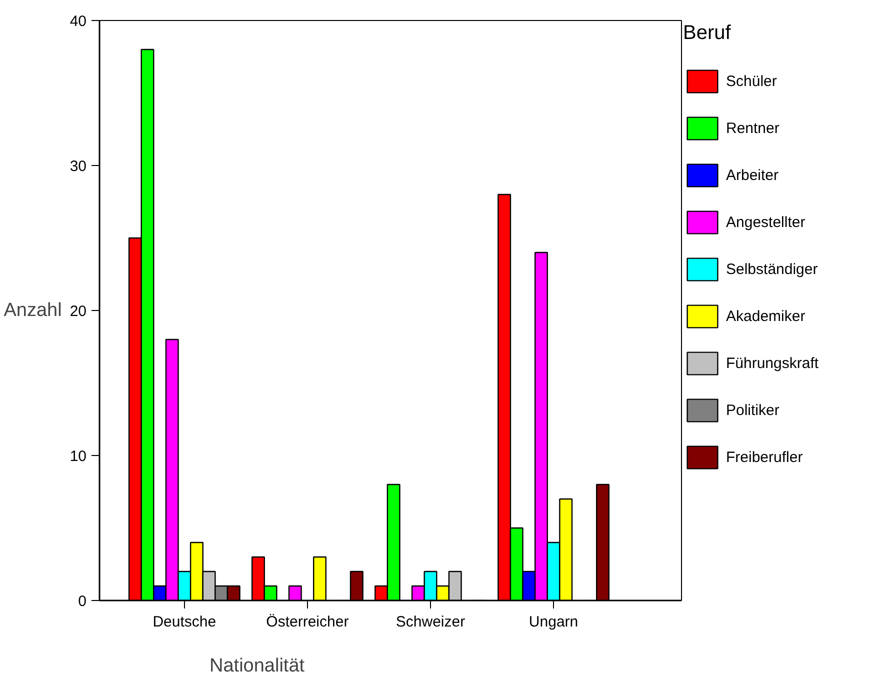  I want to click on legend-label: Führungskraft, so click(772, 363).